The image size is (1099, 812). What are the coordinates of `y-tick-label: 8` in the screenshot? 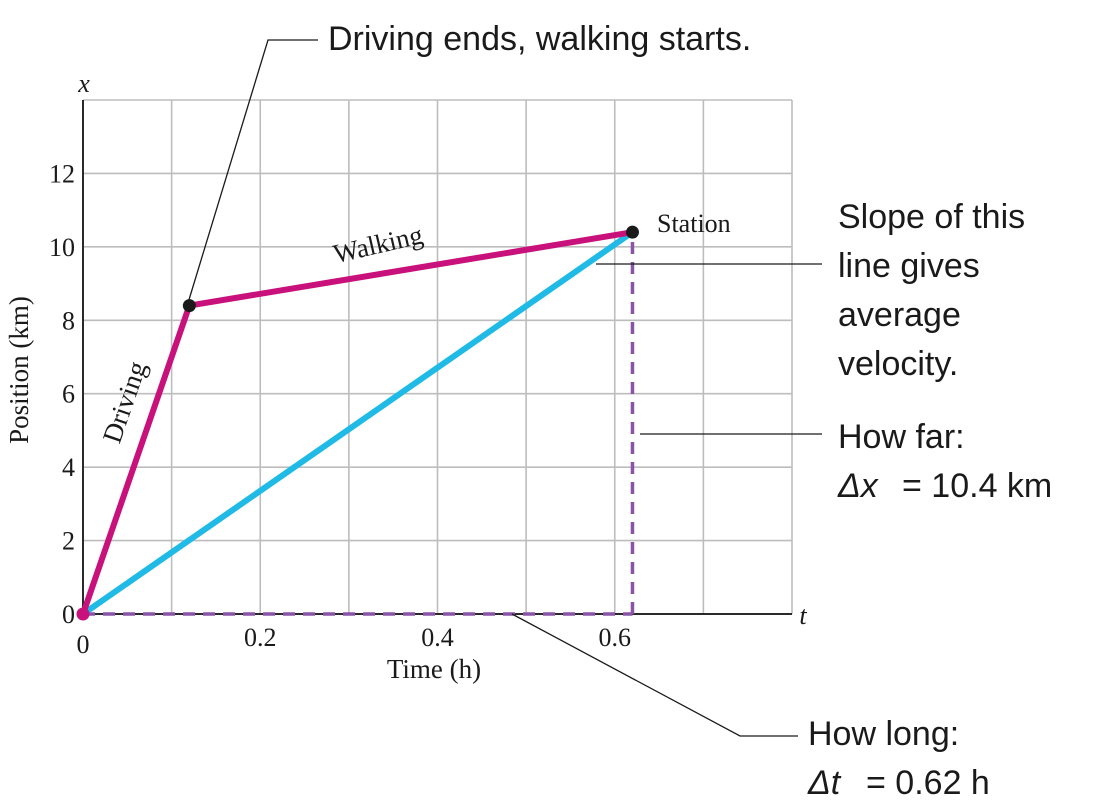 It's located at (68, 320).